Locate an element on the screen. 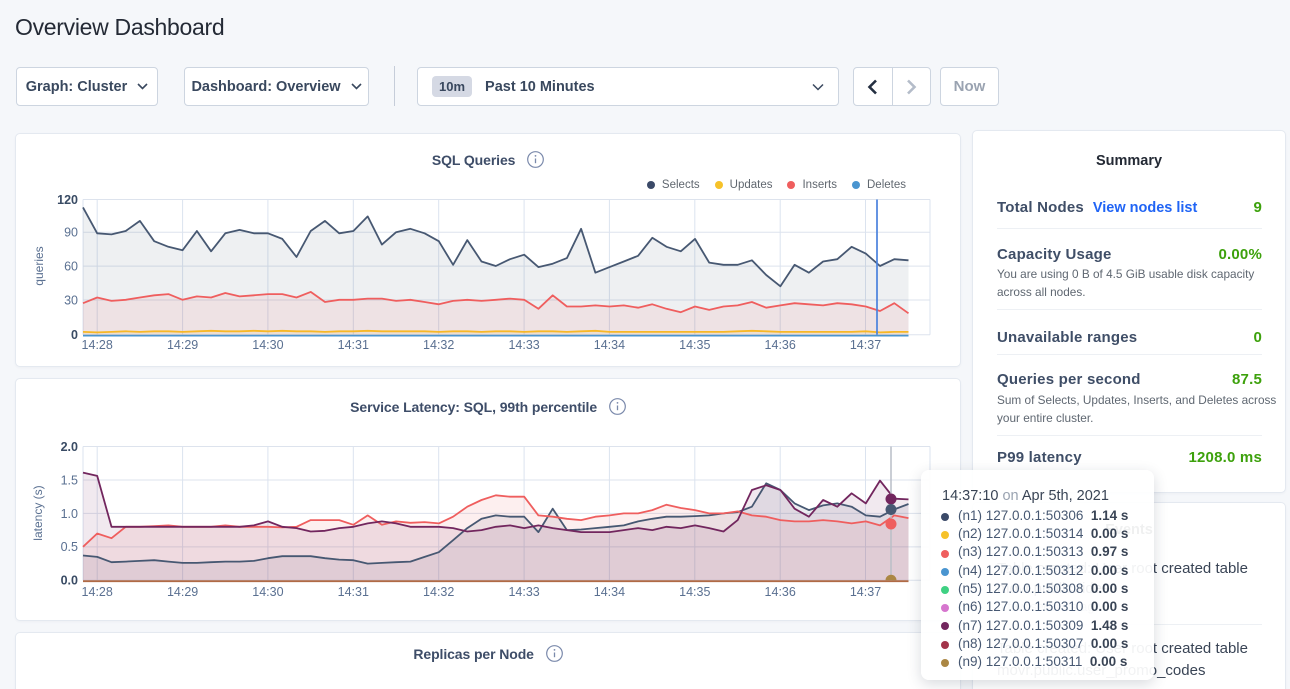 The image size is (1290, 689). svg-text: 120 is located at coordinates (67, 200).